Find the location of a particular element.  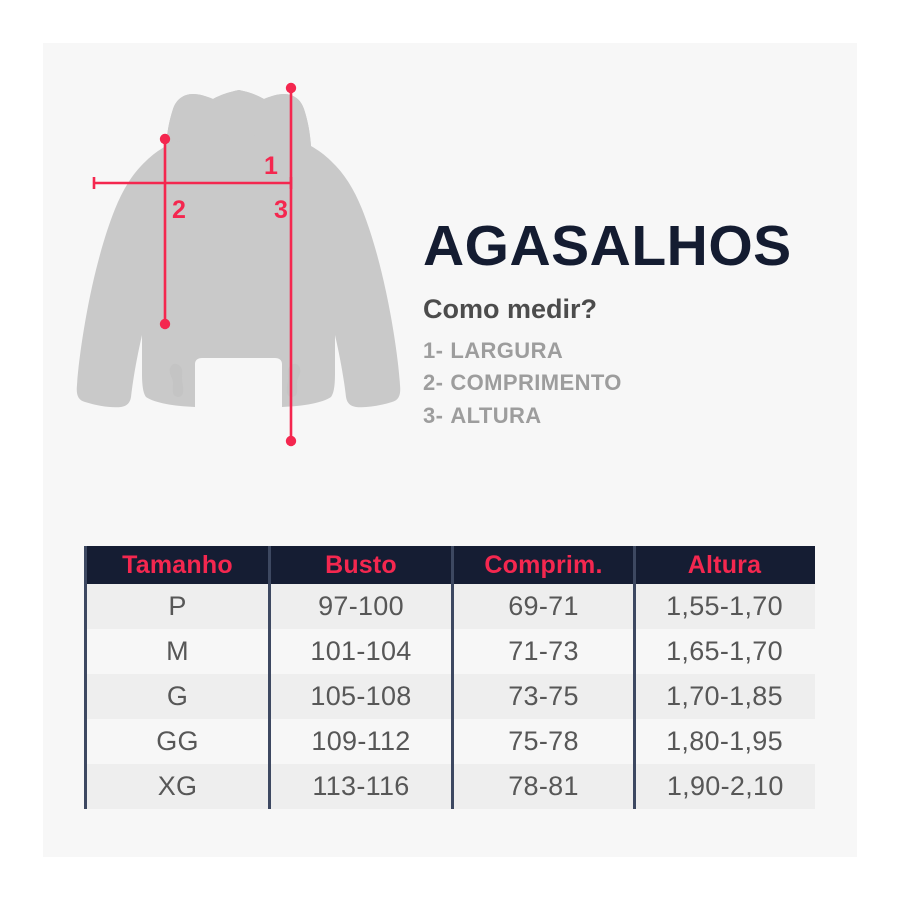

table-header-row: Tamanho Busto Comprim. Altura is located at coordinates (449, 565).